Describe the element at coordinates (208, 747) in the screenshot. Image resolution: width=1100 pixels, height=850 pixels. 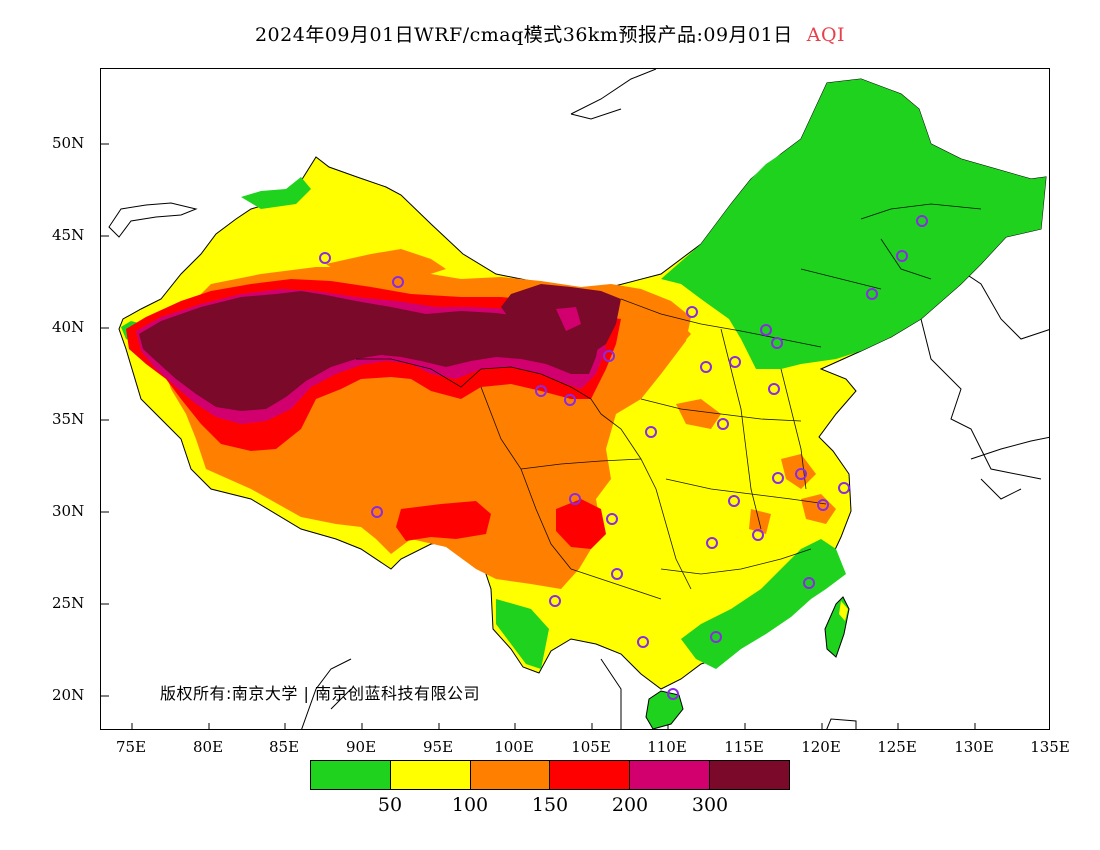
I see `lon-tick-label: 80E` at that location.